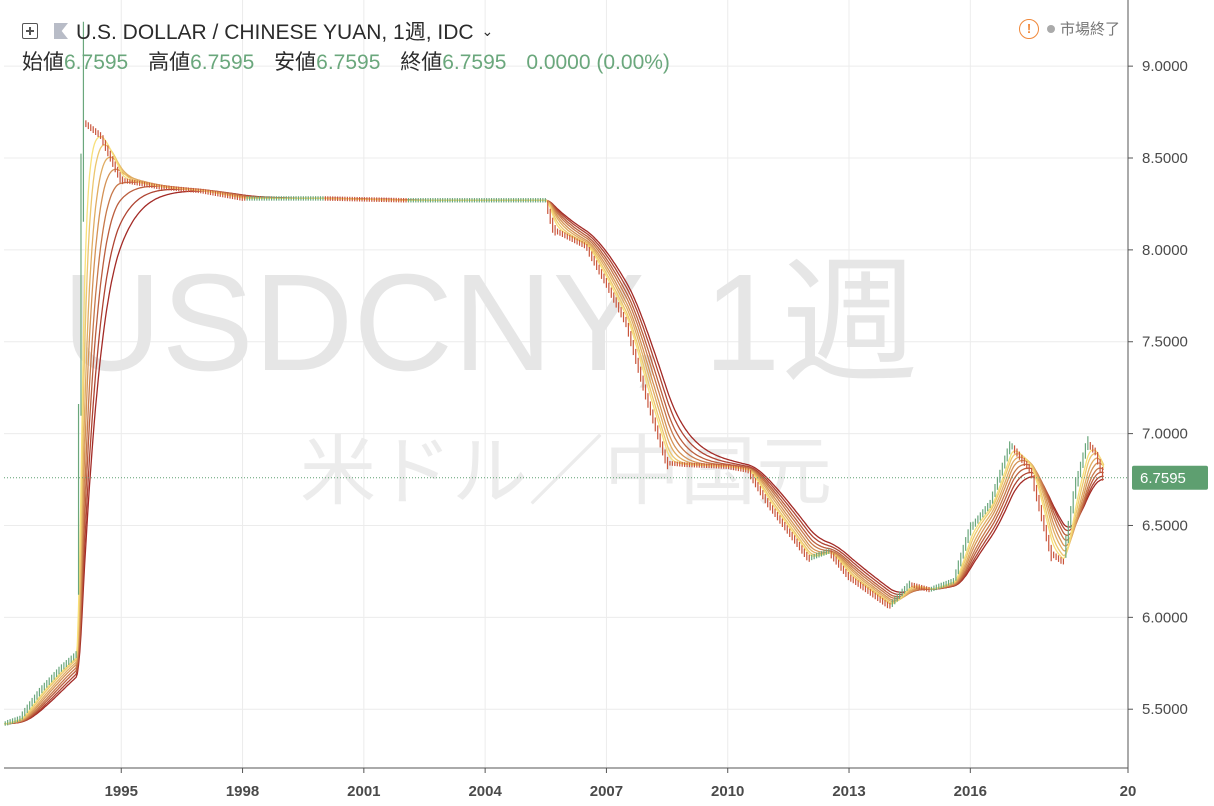 This screenshot has width=1214, height=806. I want to click on time-axis: 1995 1998 2001 2004 2007 2010 2013 2016 20, so click(621, 784).